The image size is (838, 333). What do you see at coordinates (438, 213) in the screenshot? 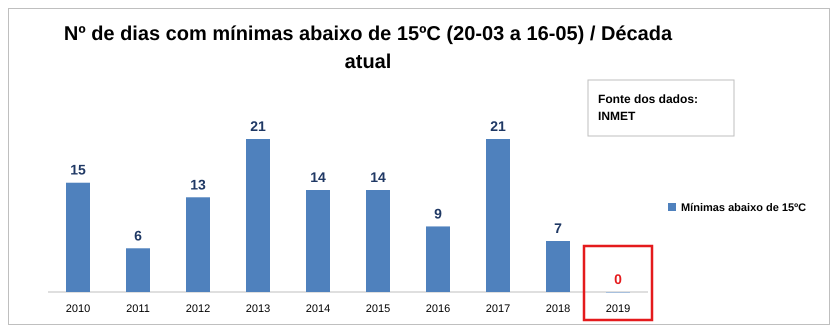
I see `data-label: 9` at bounding box center [438, 213].